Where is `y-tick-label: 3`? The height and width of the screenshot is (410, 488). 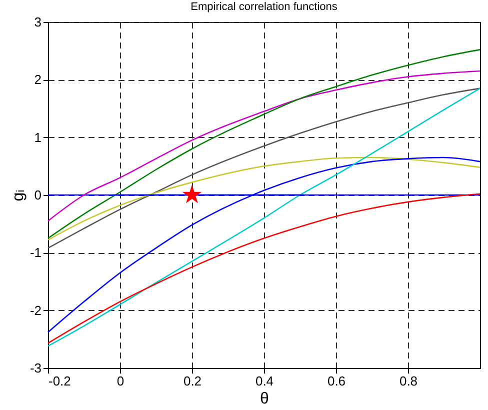
y-tick-label: 3 is located at coordinates (38, 22).